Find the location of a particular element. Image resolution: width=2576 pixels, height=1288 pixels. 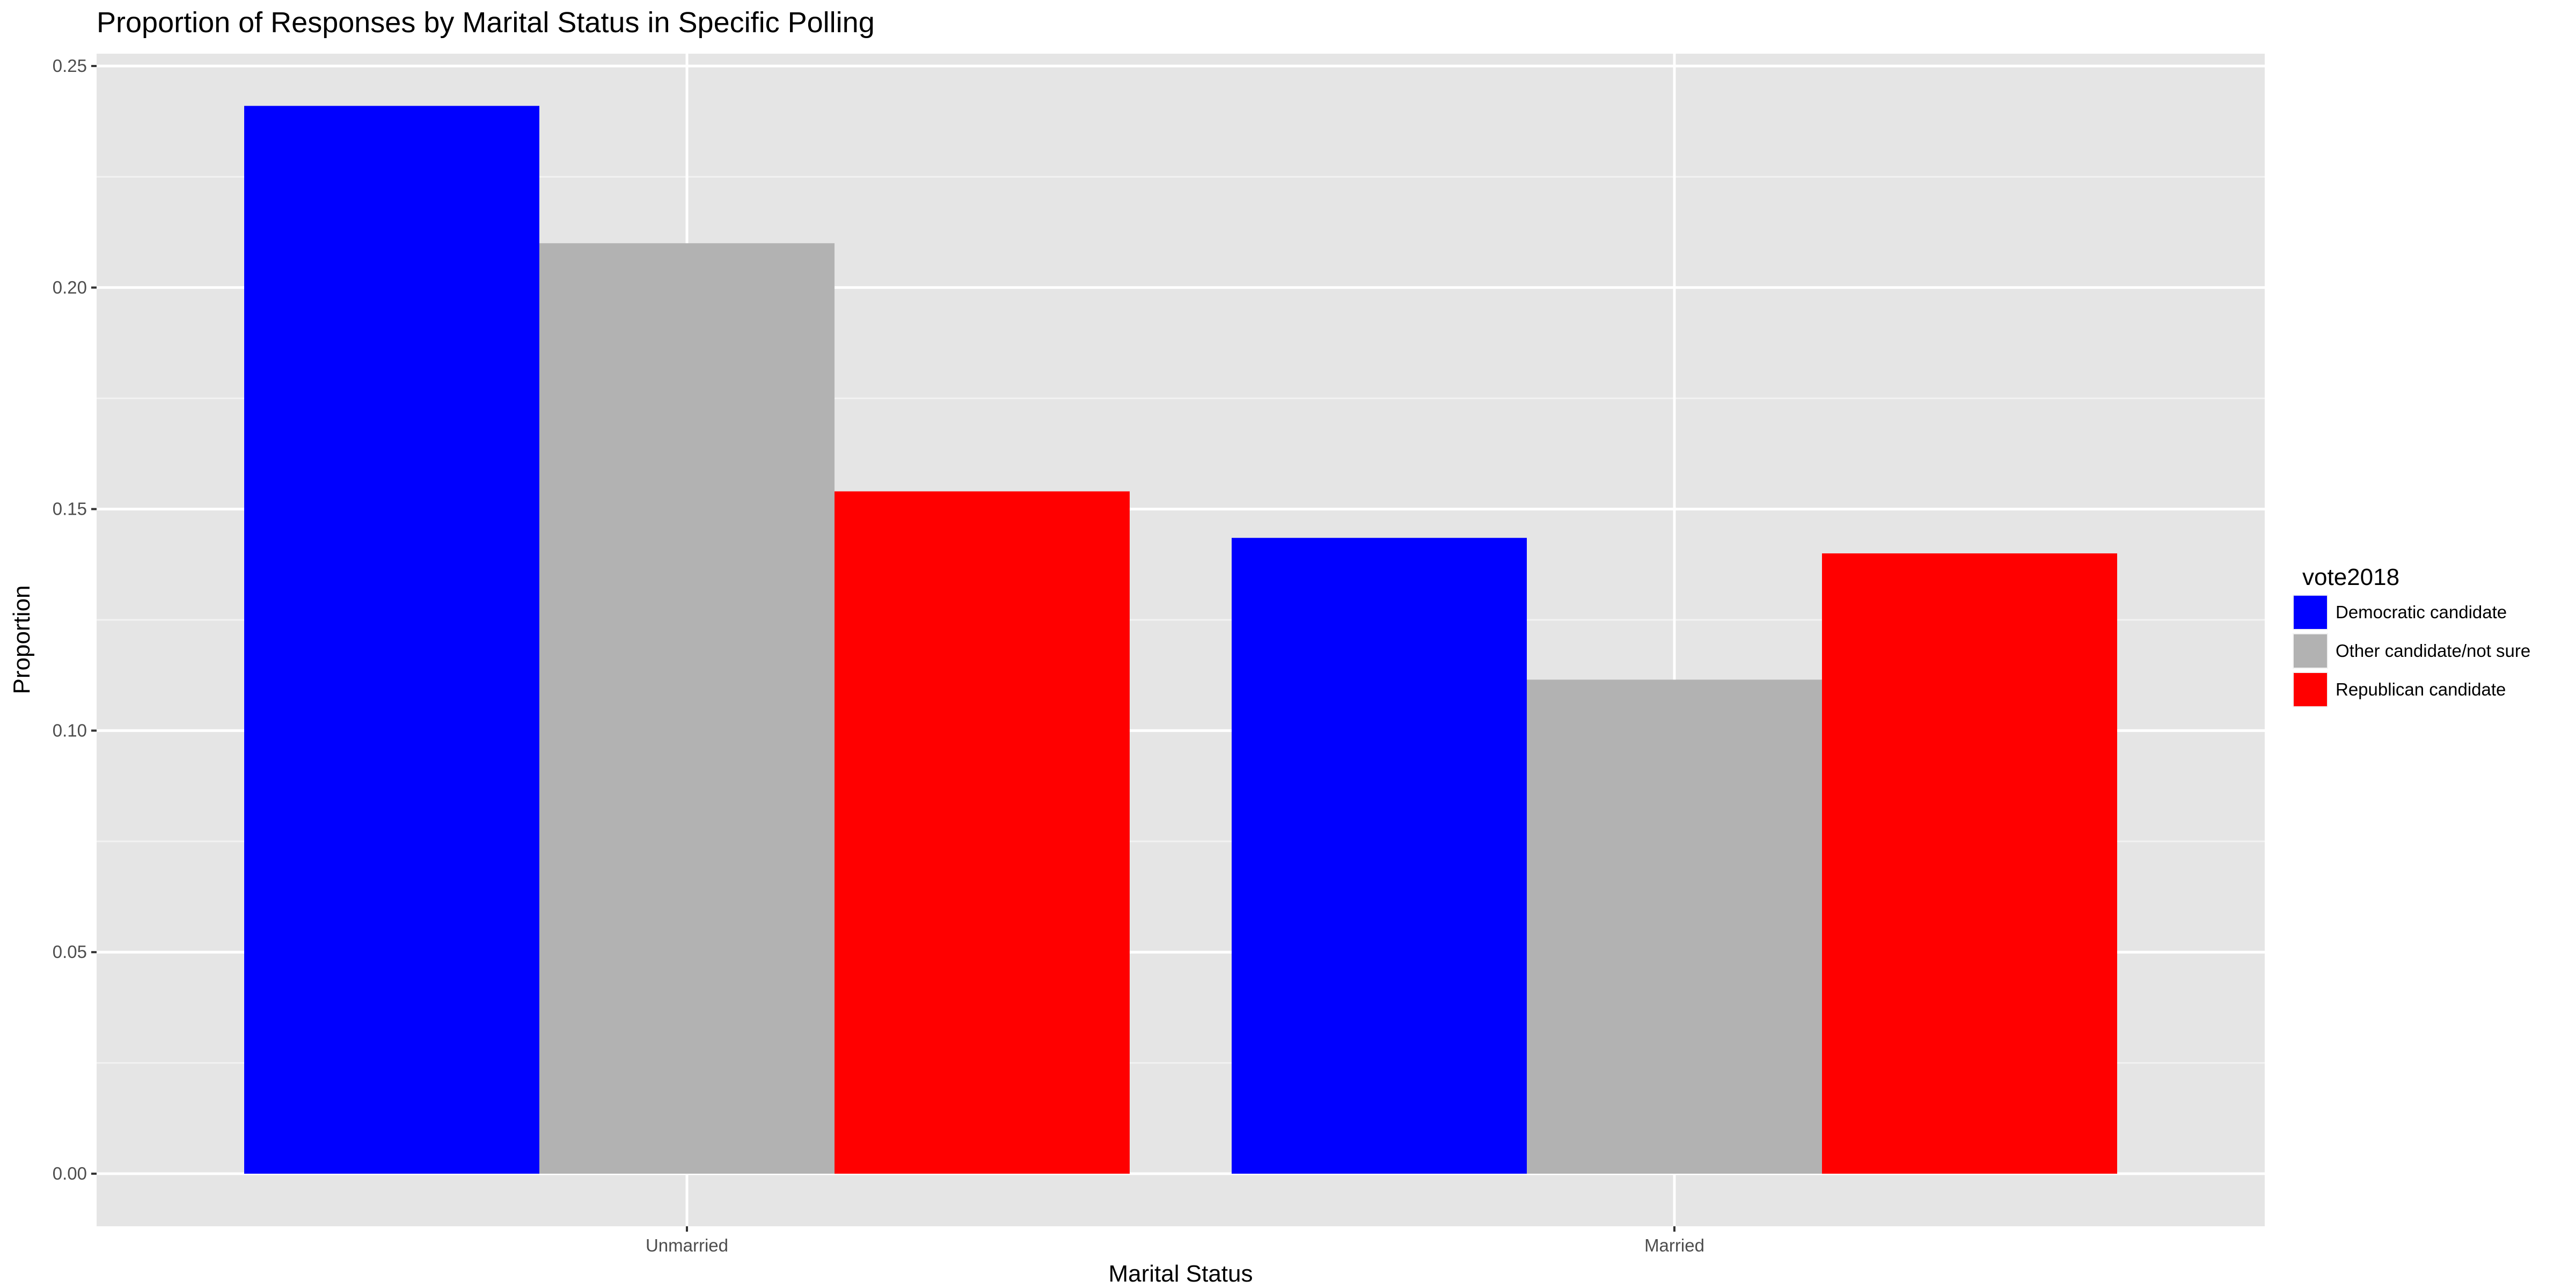

legend-label: Democratic candidate is located at coordinates (2421, 612).